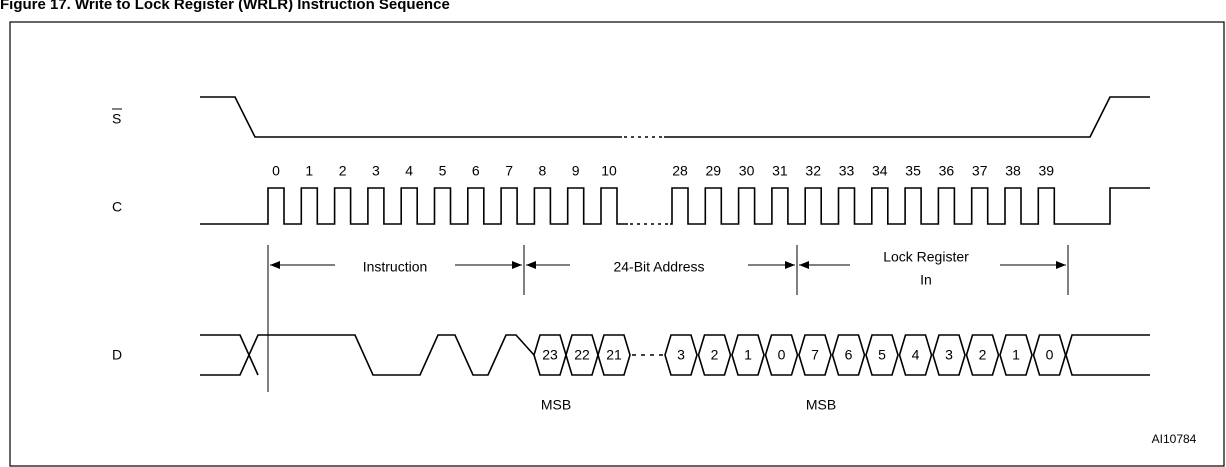 The width and height of the screenshot is (1226, 467). Describe the element at coordinates (947, 171) in the screenshot. I see `clock-number: 36` at that location.